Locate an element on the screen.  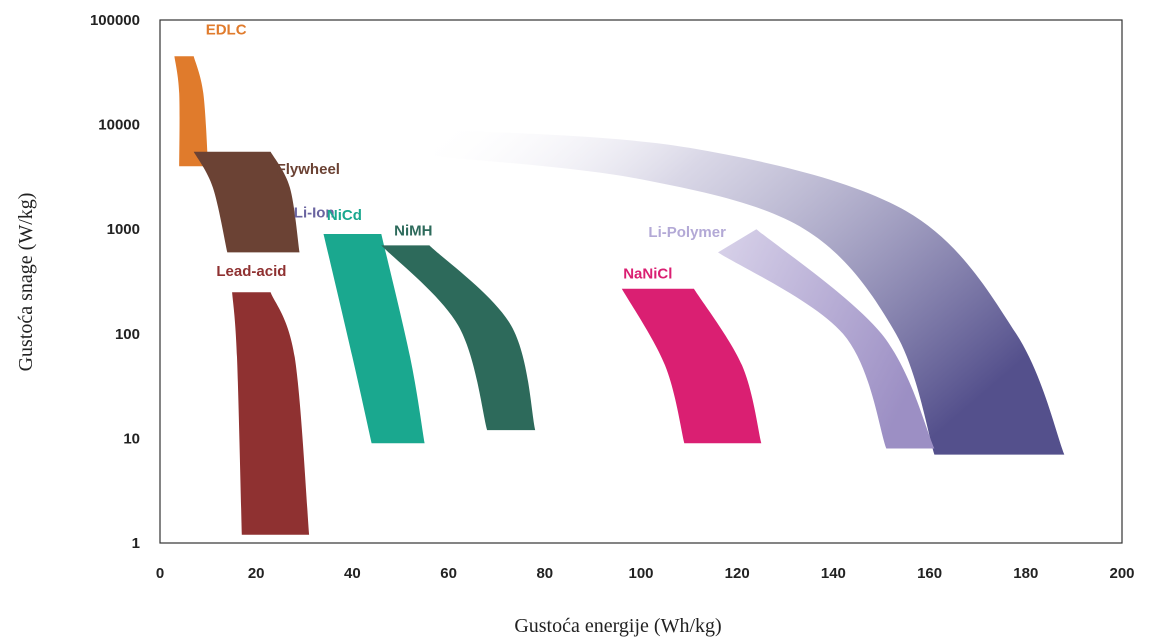
y-tick-label: 10 is located at coordinates (131, 438).